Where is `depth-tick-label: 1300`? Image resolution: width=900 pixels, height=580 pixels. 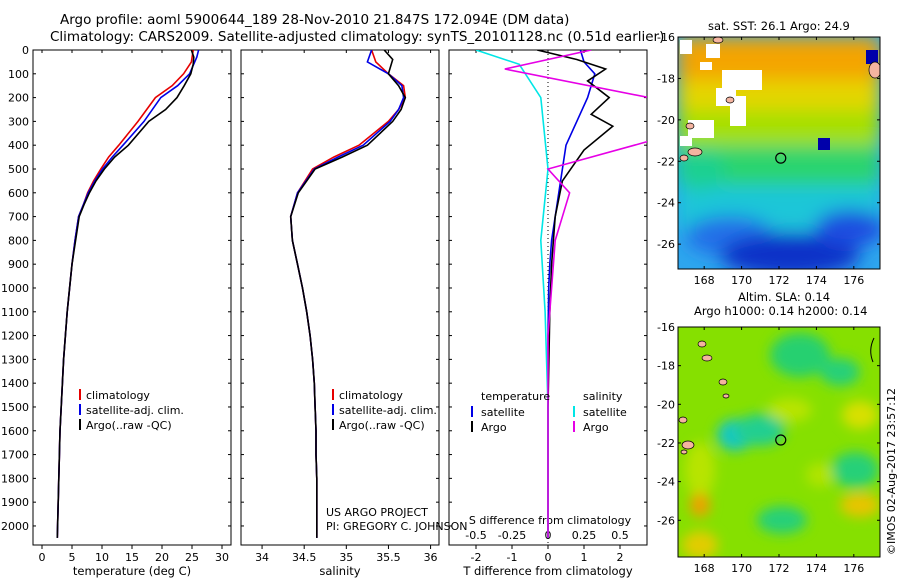
depth-tick-label: 1300 is located at coordinates (15, 359).